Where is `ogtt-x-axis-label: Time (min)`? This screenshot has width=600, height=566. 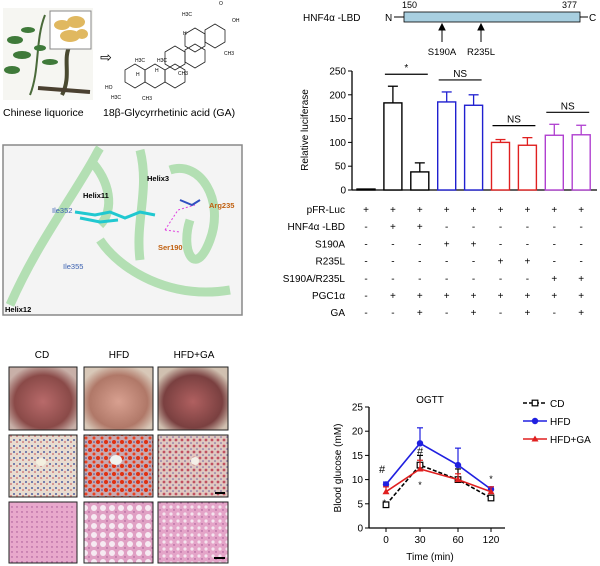
ogtt-x-axis-label: Time (min) is located at coordinates (429, 557).